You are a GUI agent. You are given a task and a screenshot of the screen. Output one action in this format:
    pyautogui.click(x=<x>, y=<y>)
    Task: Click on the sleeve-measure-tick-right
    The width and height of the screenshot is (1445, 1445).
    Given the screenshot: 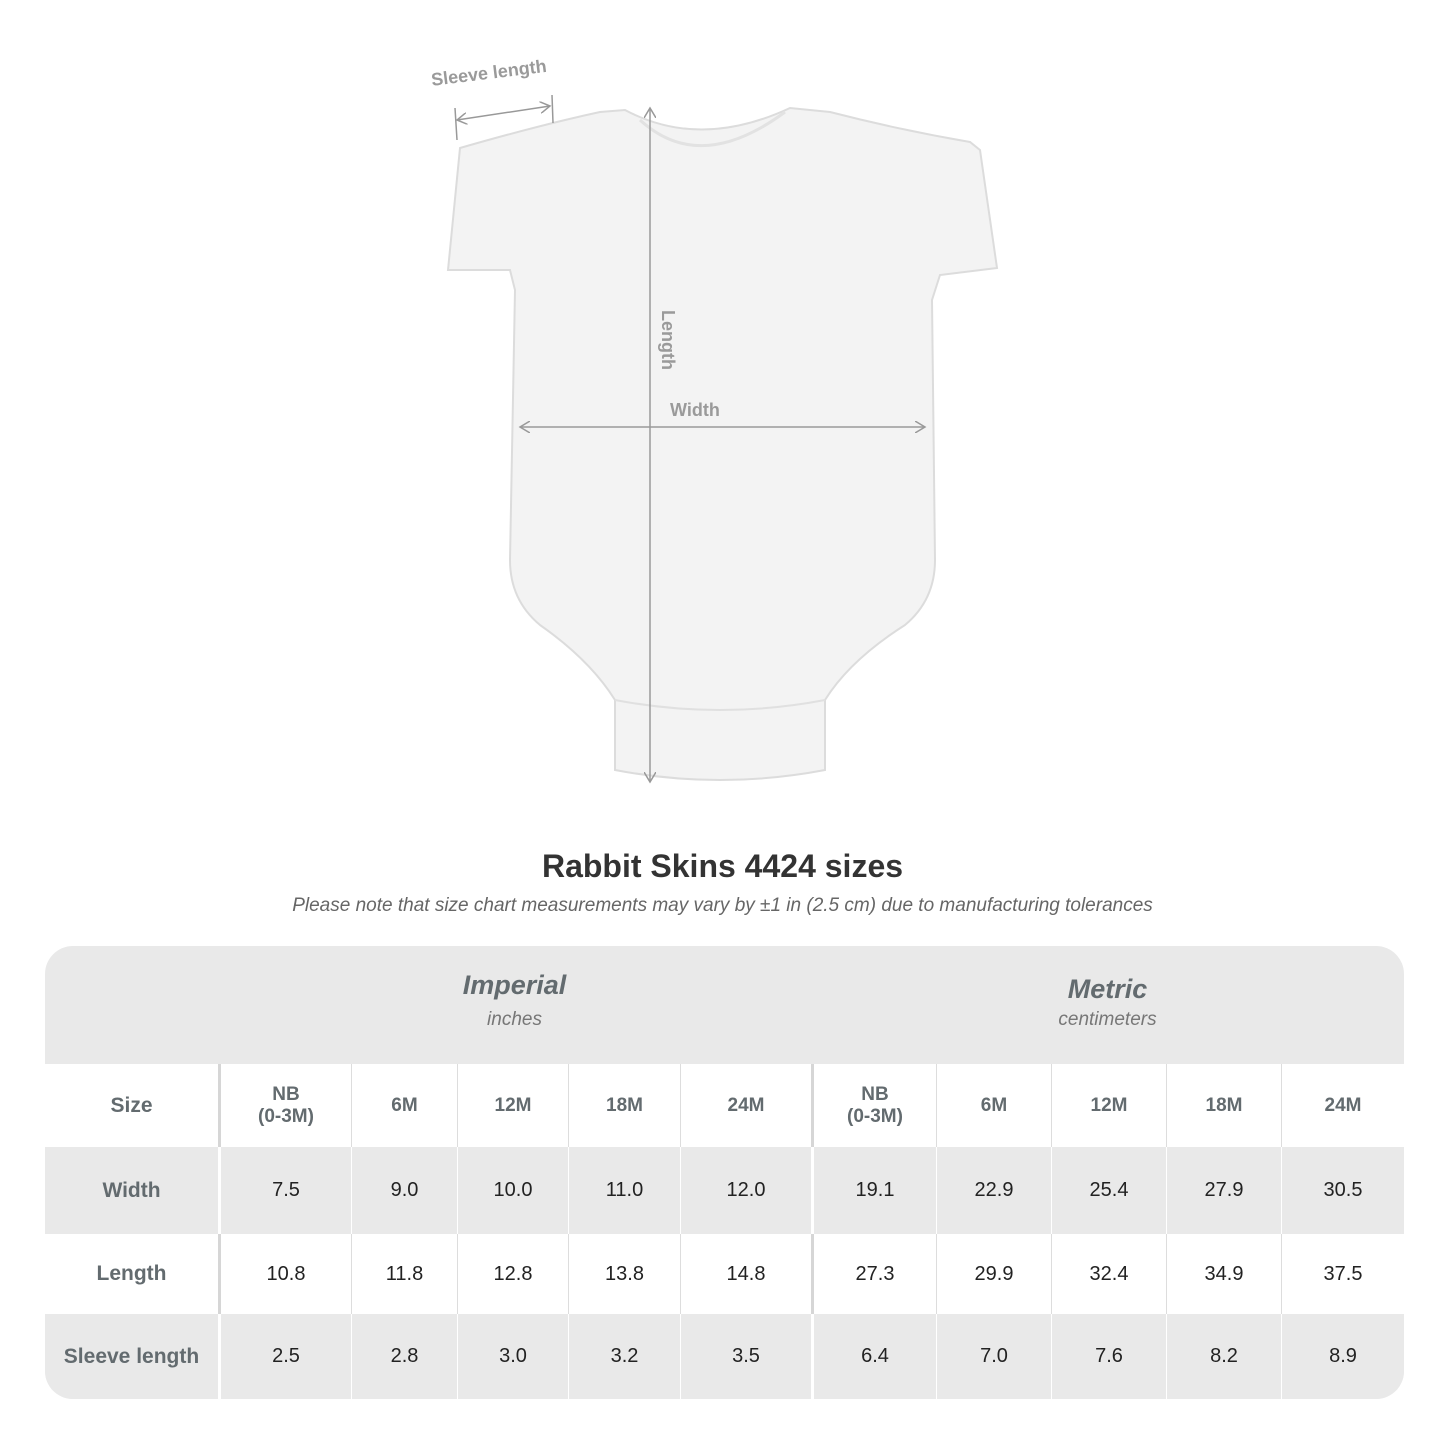 What is the action you would take?
    pyautogui.click(x=552, y=109)
    